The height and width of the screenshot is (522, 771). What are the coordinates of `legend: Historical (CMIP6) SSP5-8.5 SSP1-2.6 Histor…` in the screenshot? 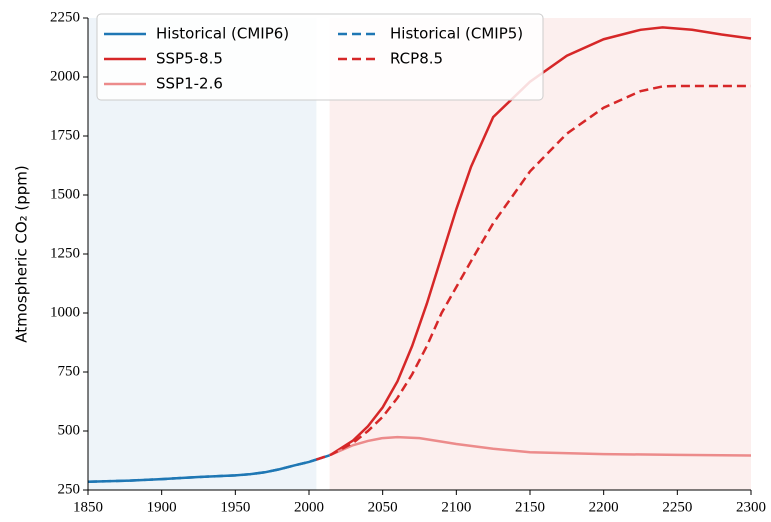 It's located at (320, 57).